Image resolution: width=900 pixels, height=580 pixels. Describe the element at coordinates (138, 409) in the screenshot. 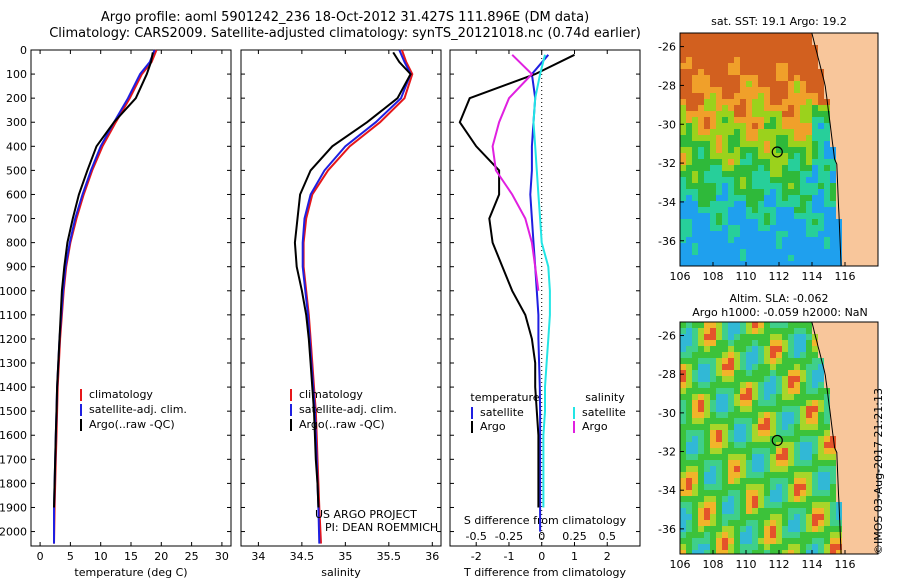

I see `legend-label: satellite-adj. clim.` at that location.